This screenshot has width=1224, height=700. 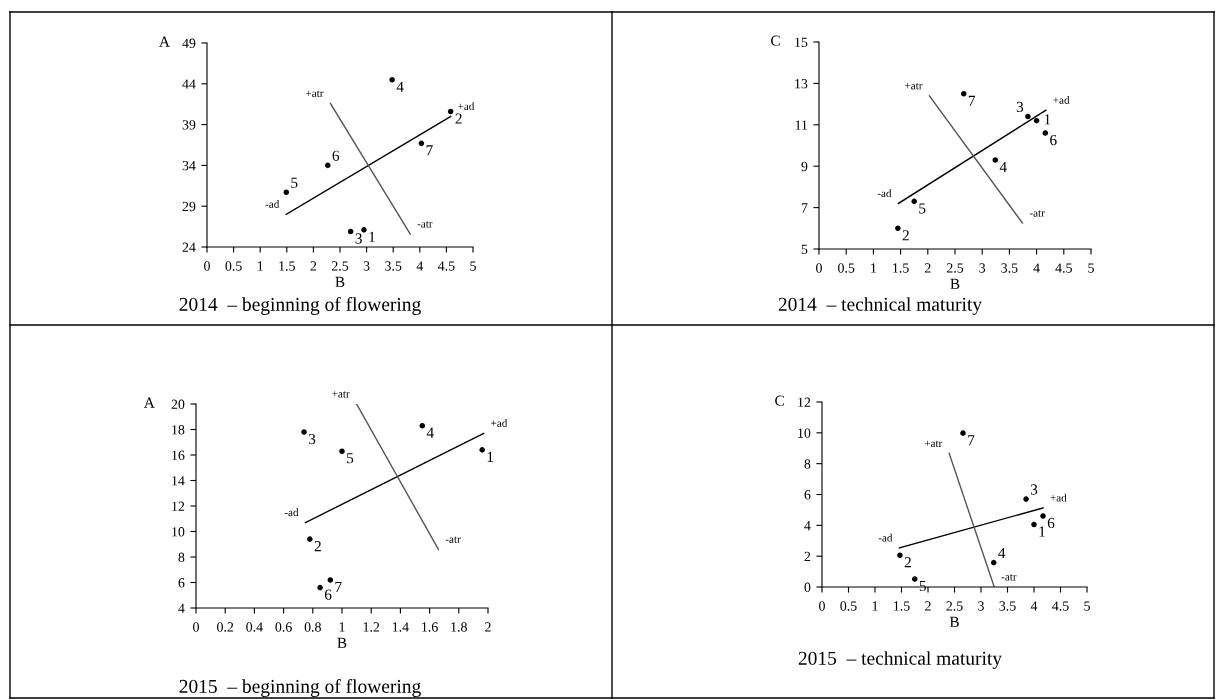 What do you see at coordinates (807, 587) in the screenshot?
I see `y-tick-label: 0` at bounding box center [807, 587].